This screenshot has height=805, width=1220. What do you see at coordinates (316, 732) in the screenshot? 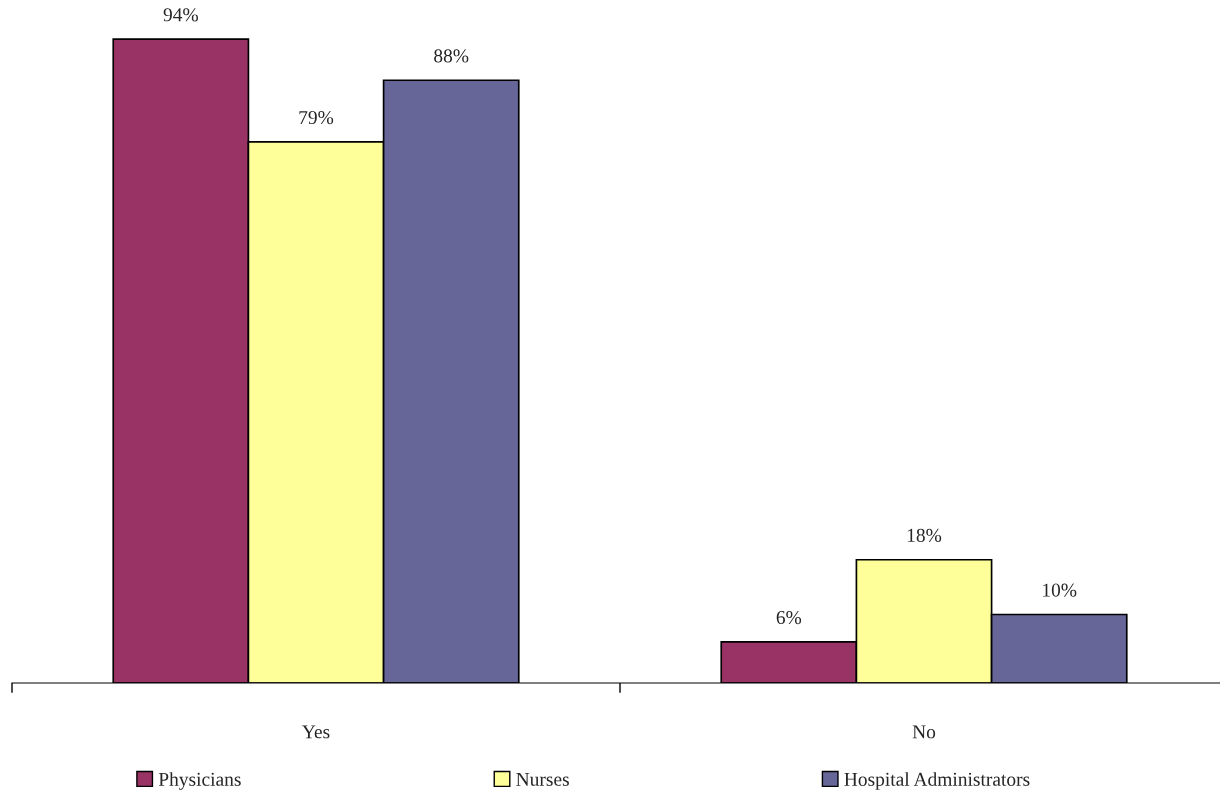
I see `x-tick-label: Yes` at bounding box center [316, 732].